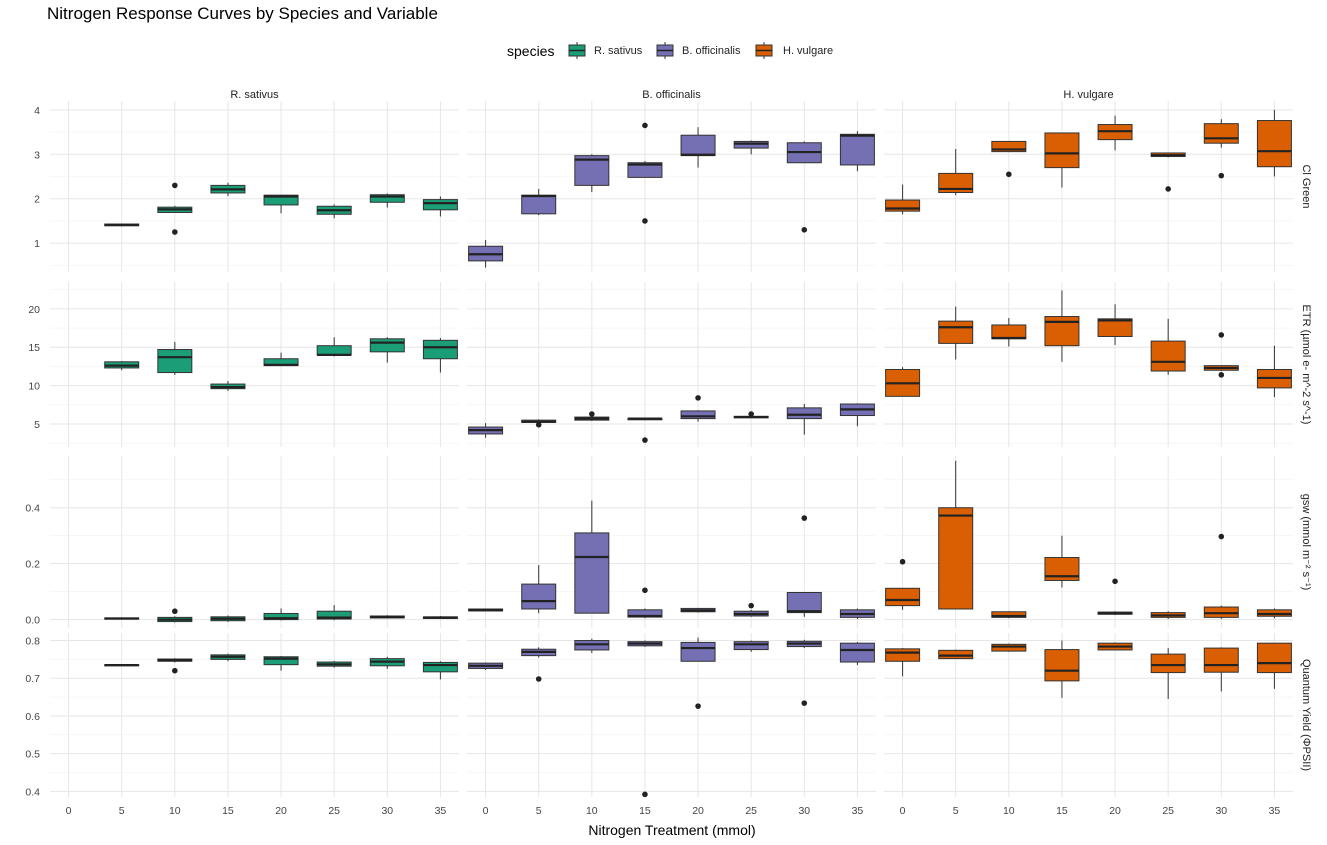 The image size is (1327, 845). I want to click on x-tick-label: 10, so click(1009, 811).